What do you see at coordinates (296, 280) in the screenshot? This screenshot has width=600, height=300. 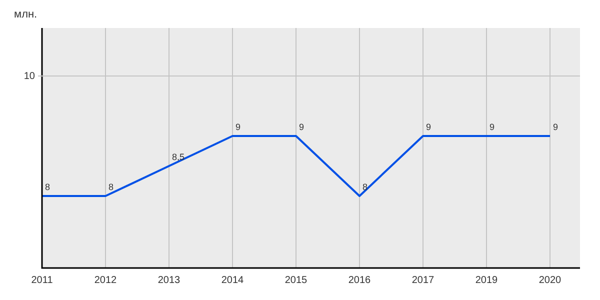 I see `x-tick-label: 2015` at bounding box center [296, 280].